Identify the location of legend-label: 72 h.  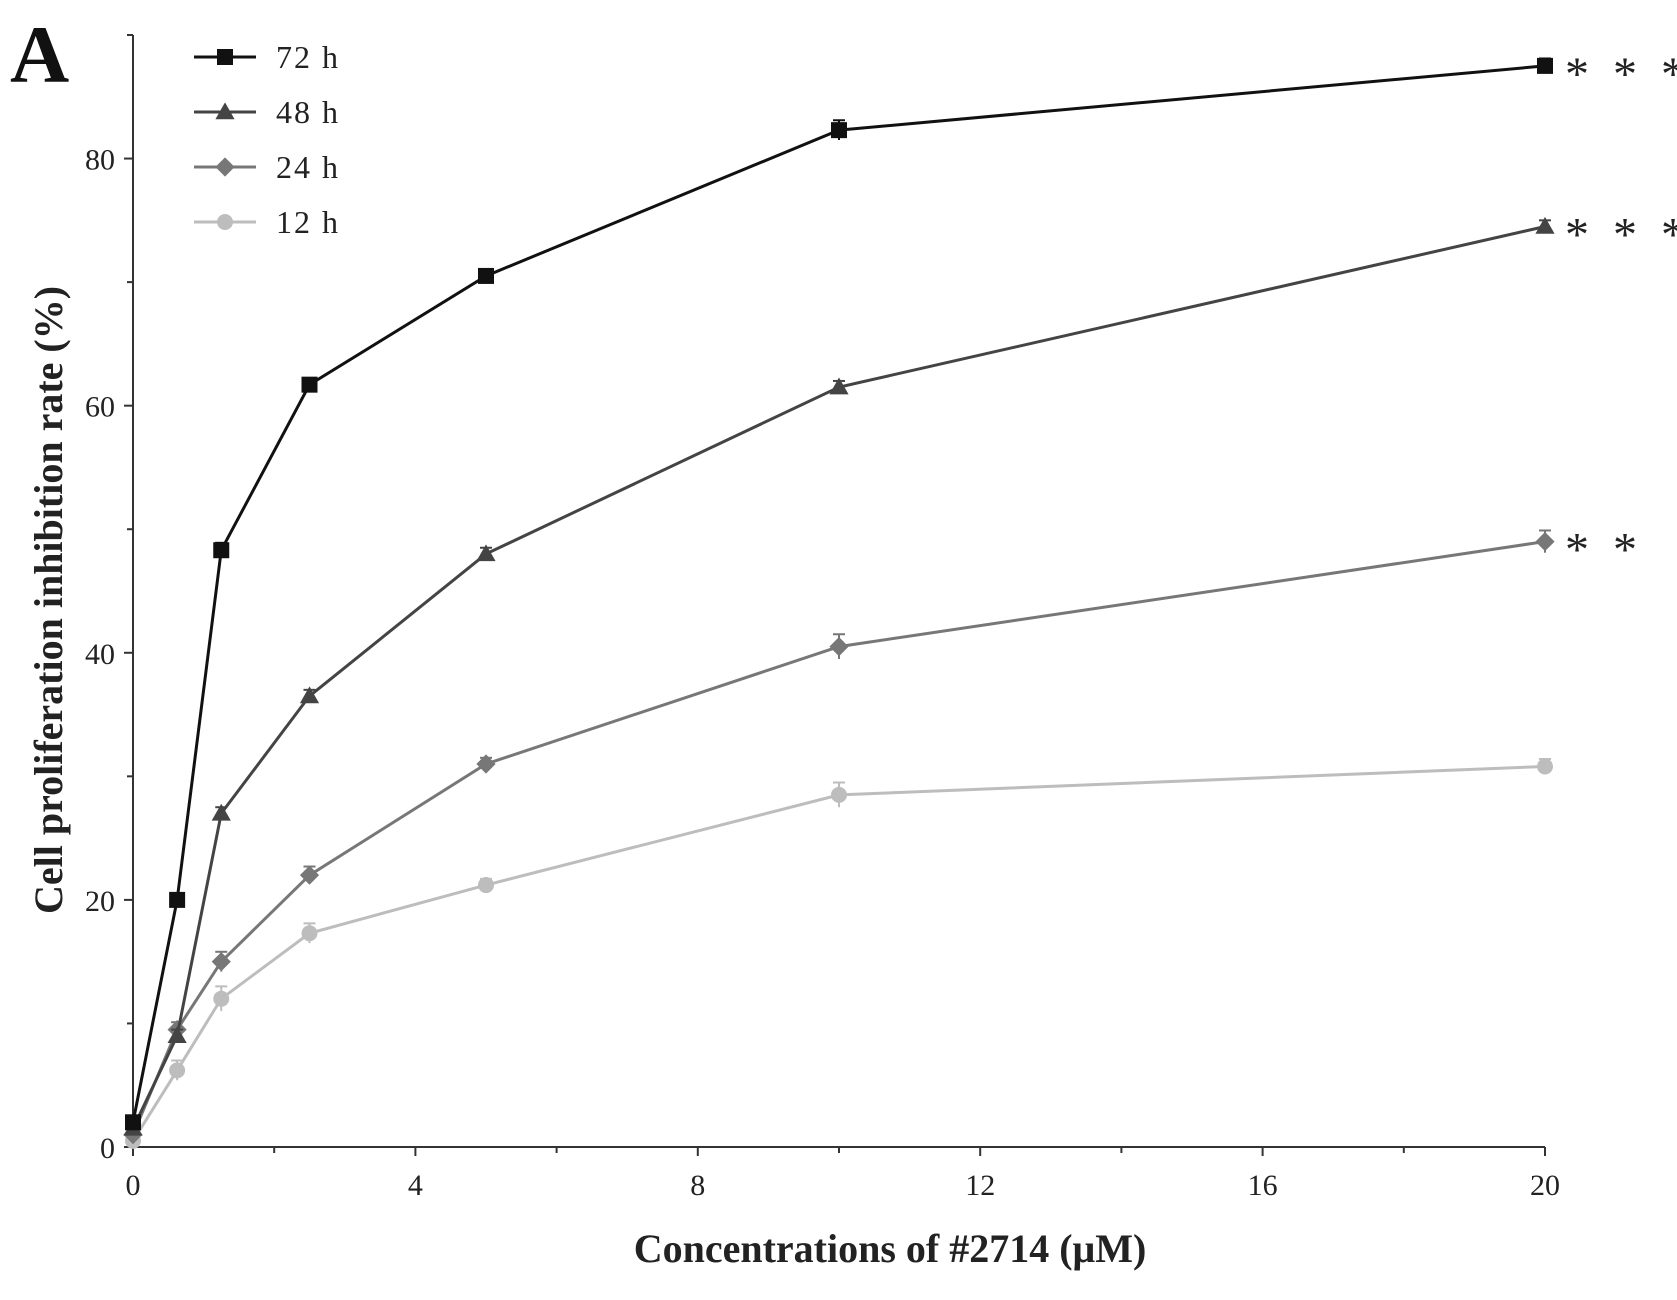
(308, 57).